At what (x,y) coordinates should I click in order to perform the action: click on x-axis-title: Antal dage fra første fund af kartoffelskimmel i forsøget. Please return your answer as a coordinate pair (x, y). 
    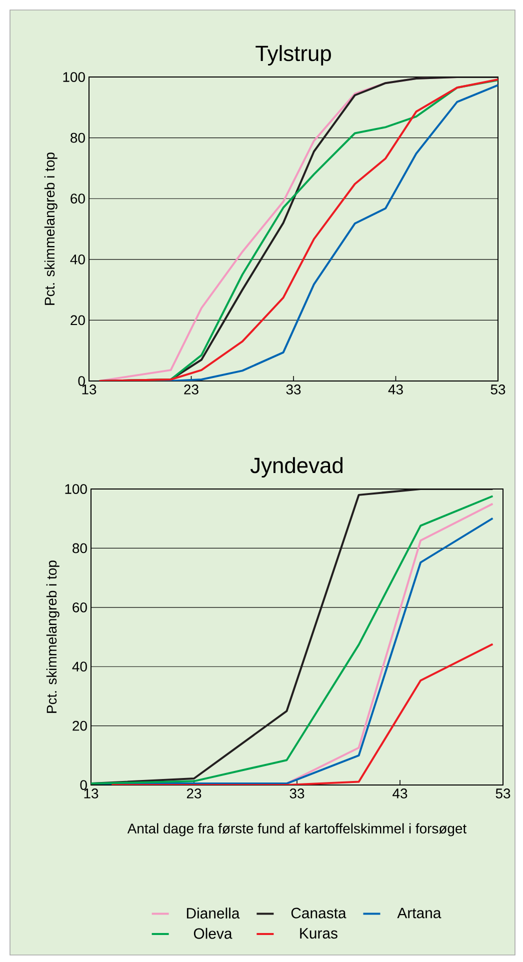
    Looking at the image, I should click on (297, 829).